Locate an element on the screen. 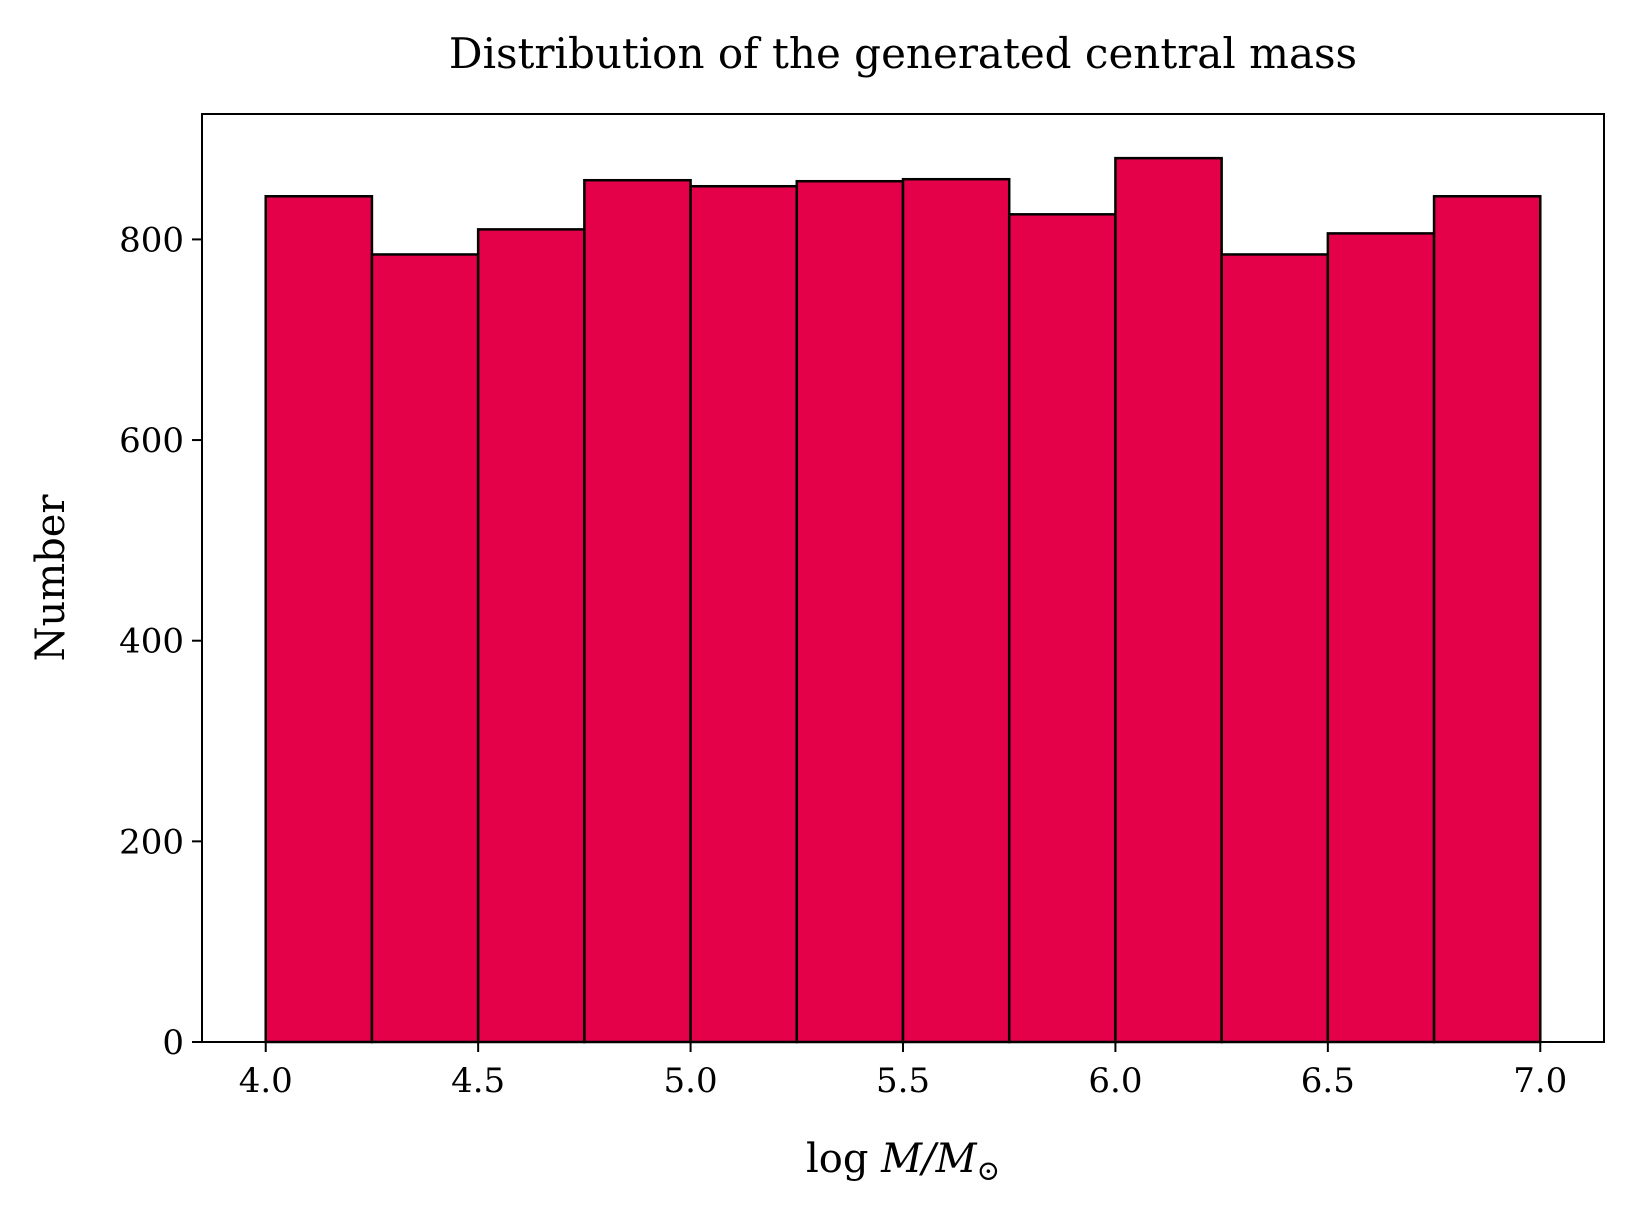 This screenshot has height=1216, width=1625. x-axis-label-prefix: log is located at coordinates (843, 1159).